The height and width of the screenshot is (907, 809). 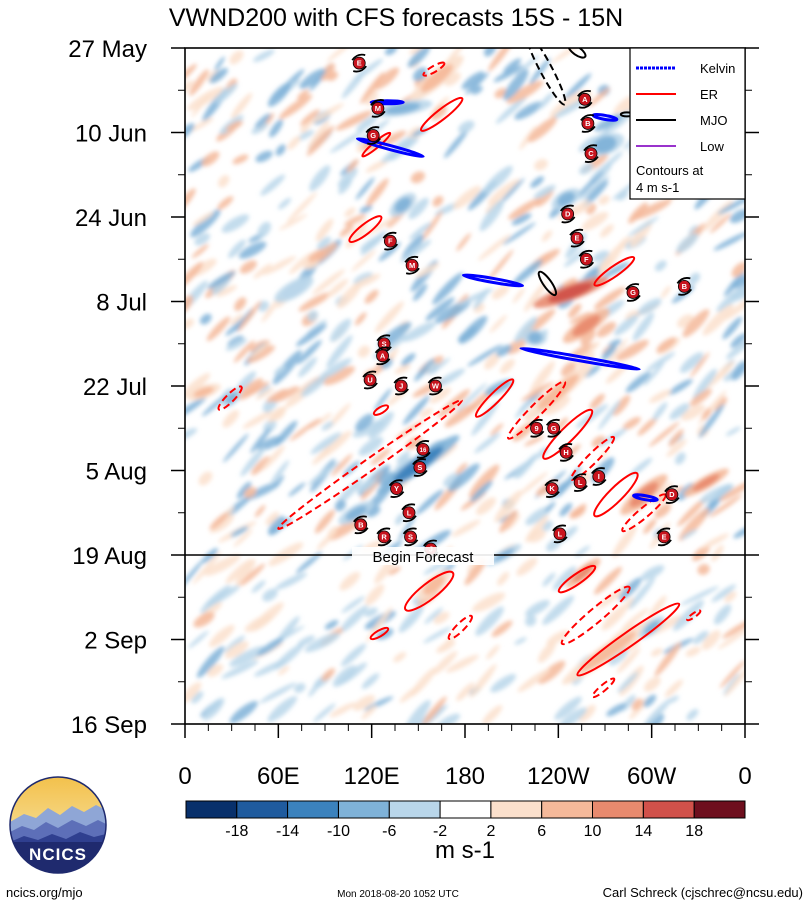 What do you see at coordinates (490, 831) in the screenshot?
I see `colorbar-tick-label: 2` at bounding box center [490, 831].